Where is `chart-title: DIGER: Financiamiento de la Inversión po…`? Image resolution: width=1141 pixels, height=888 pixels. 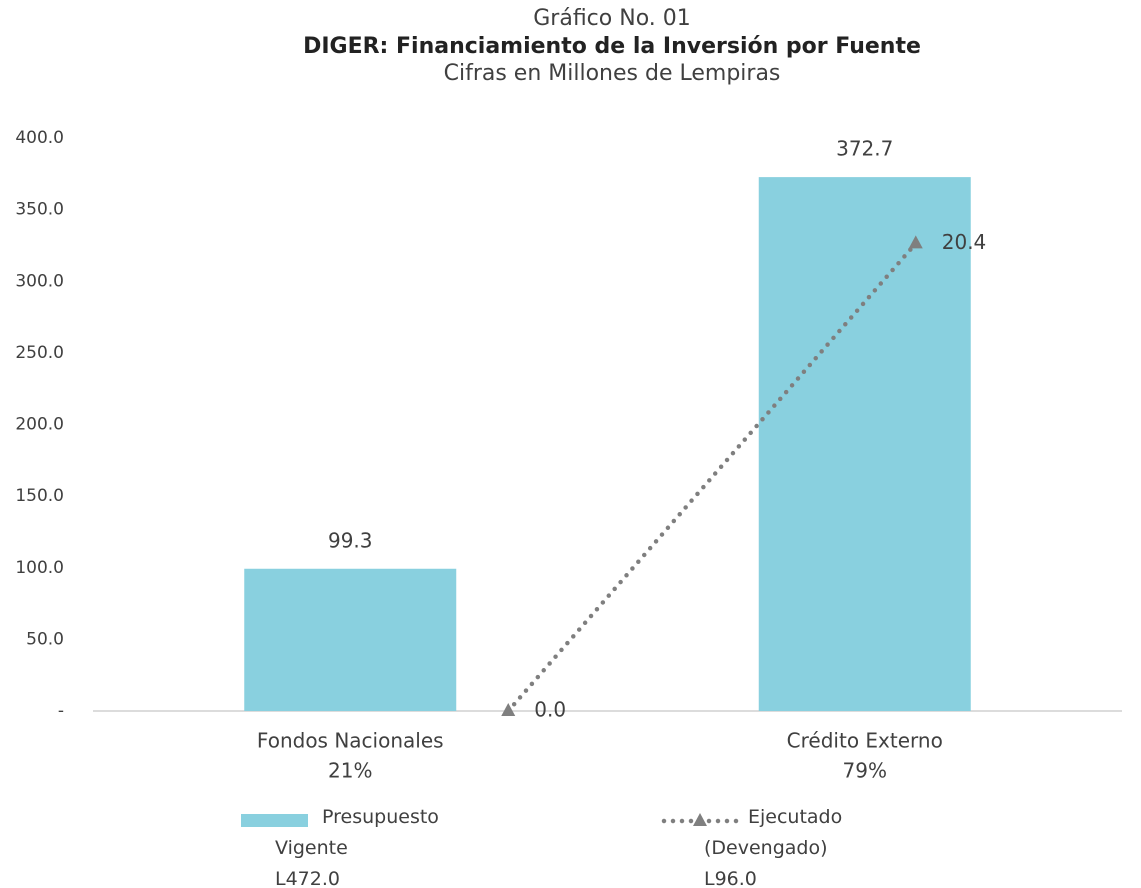 chart-title: DIGER: Financiamiento de la Inversión po… is located at coordinates (612, 46).